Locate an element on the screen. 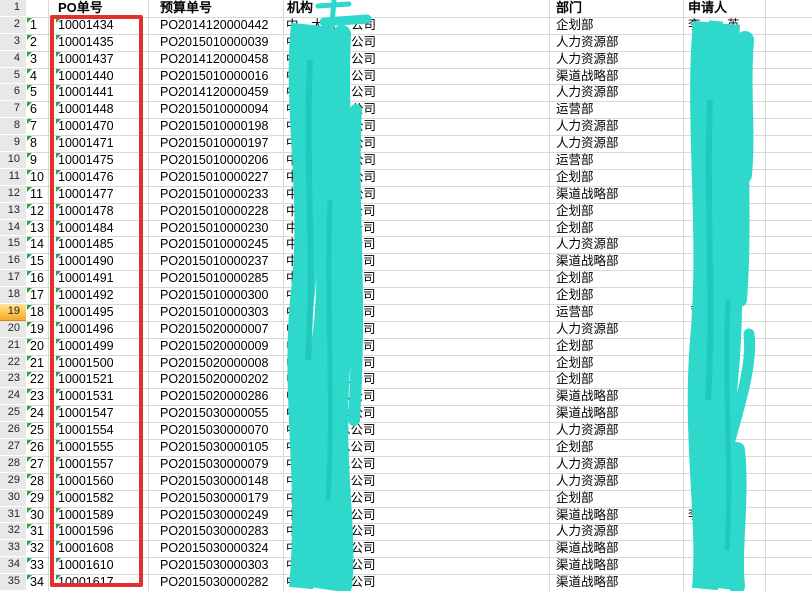 The width and height of the screenshot is (812, 591). cell-index: 15 is located at coordinates (37, 261).